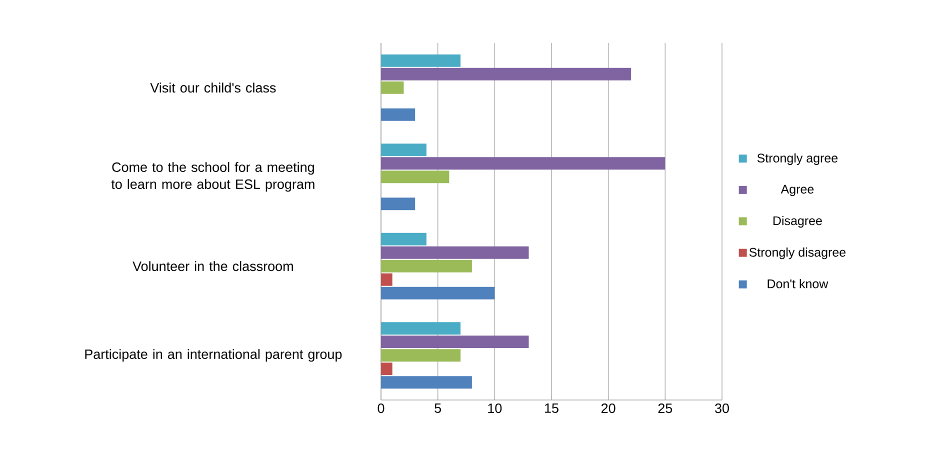  What do you see at coordinates (213, 355) in the screenshot?
I see `y-tick-label: Participate in an international parent group` at bounding box center [213, 355].